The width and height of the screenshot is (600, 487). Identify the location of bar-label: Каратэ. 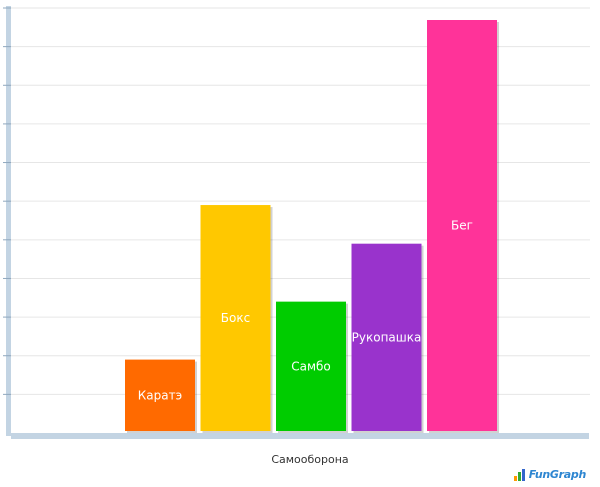
(160, 395).